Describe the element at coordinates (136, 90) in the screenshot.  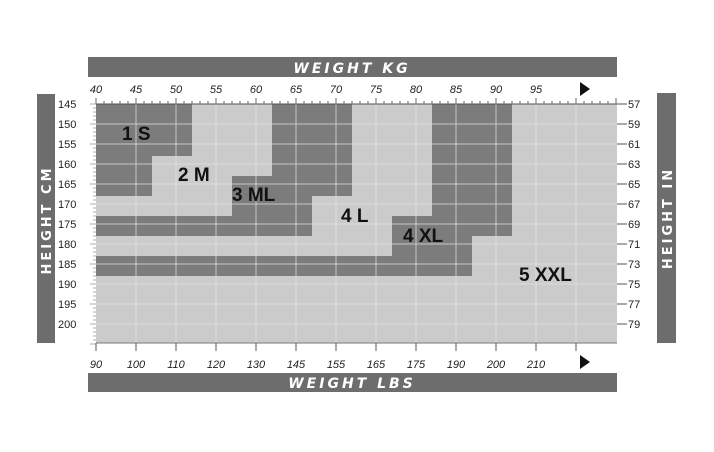
I see `kg-tick-label: 45` at that location.